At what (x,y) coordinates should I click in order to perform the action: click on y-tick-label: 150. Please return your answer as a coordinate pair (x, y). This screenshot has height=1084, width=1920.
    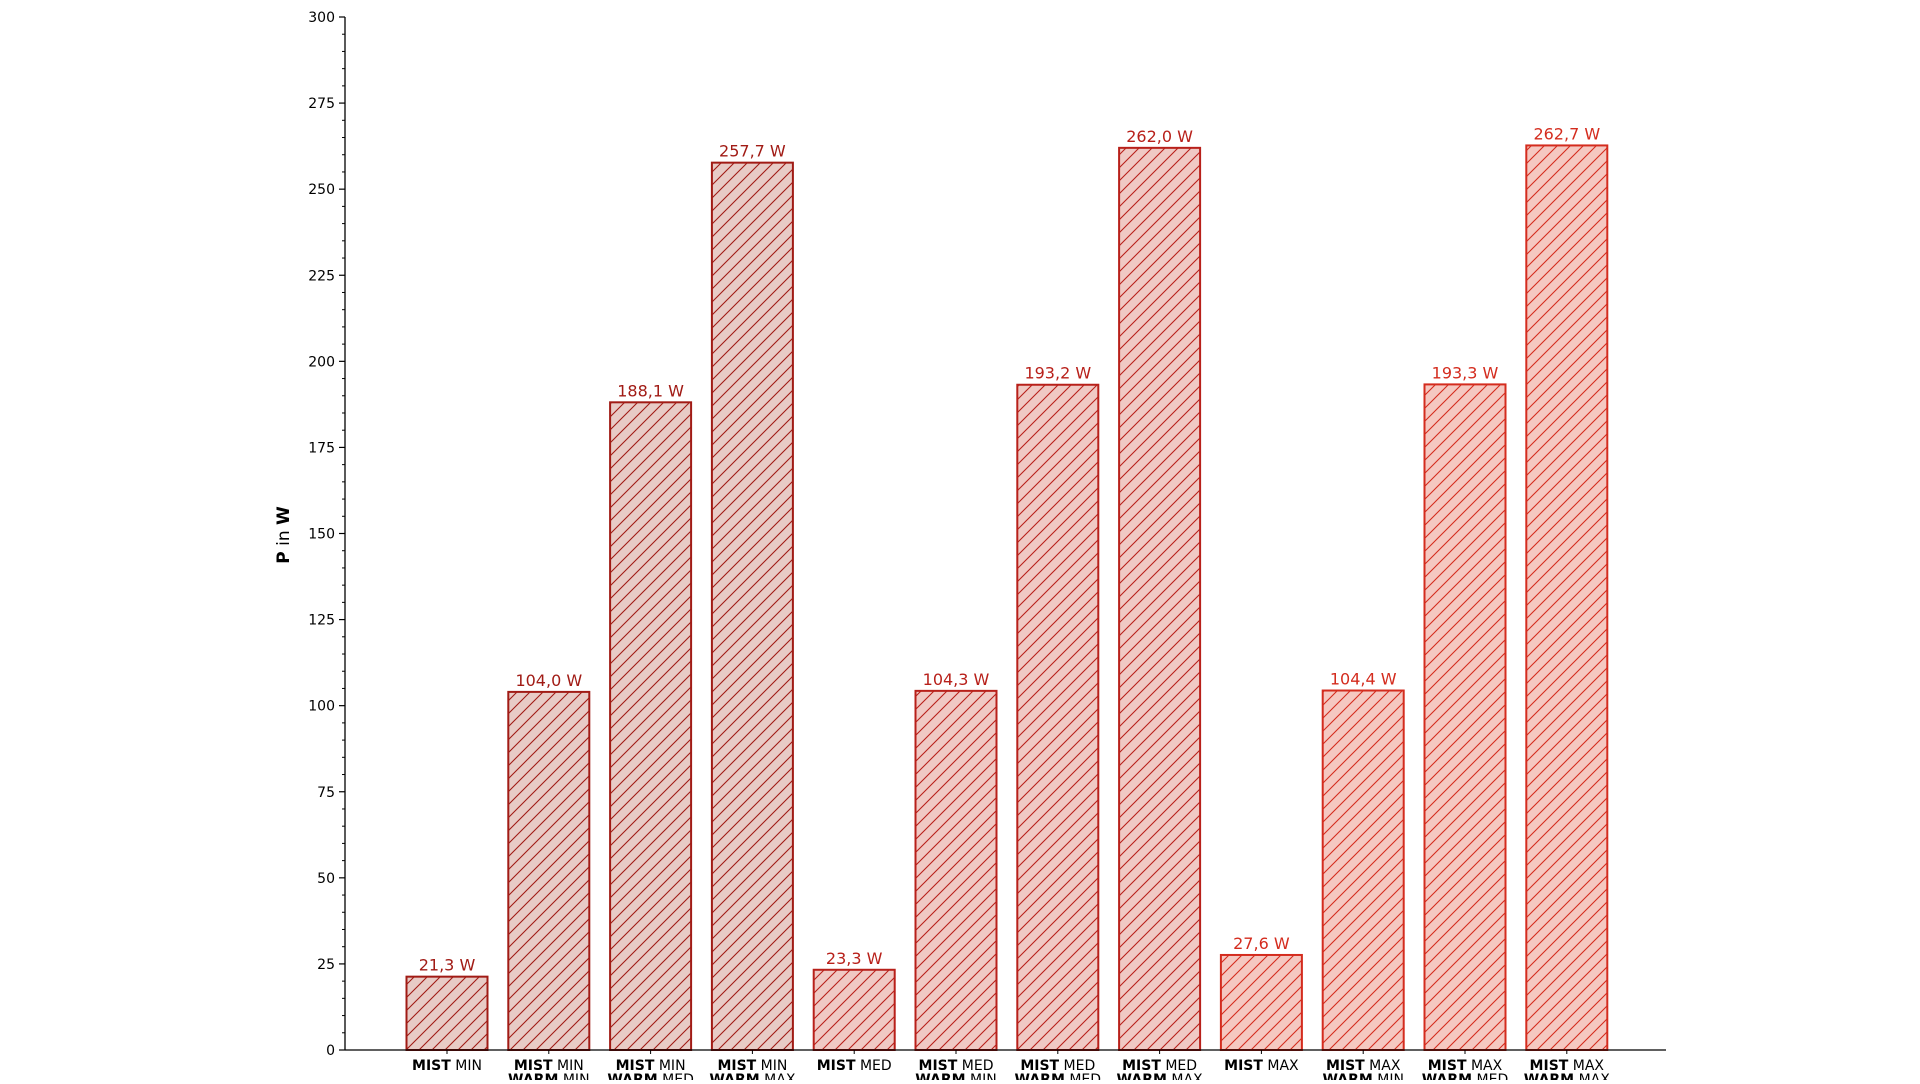
    Looking at the image, I should click on (321, 535).